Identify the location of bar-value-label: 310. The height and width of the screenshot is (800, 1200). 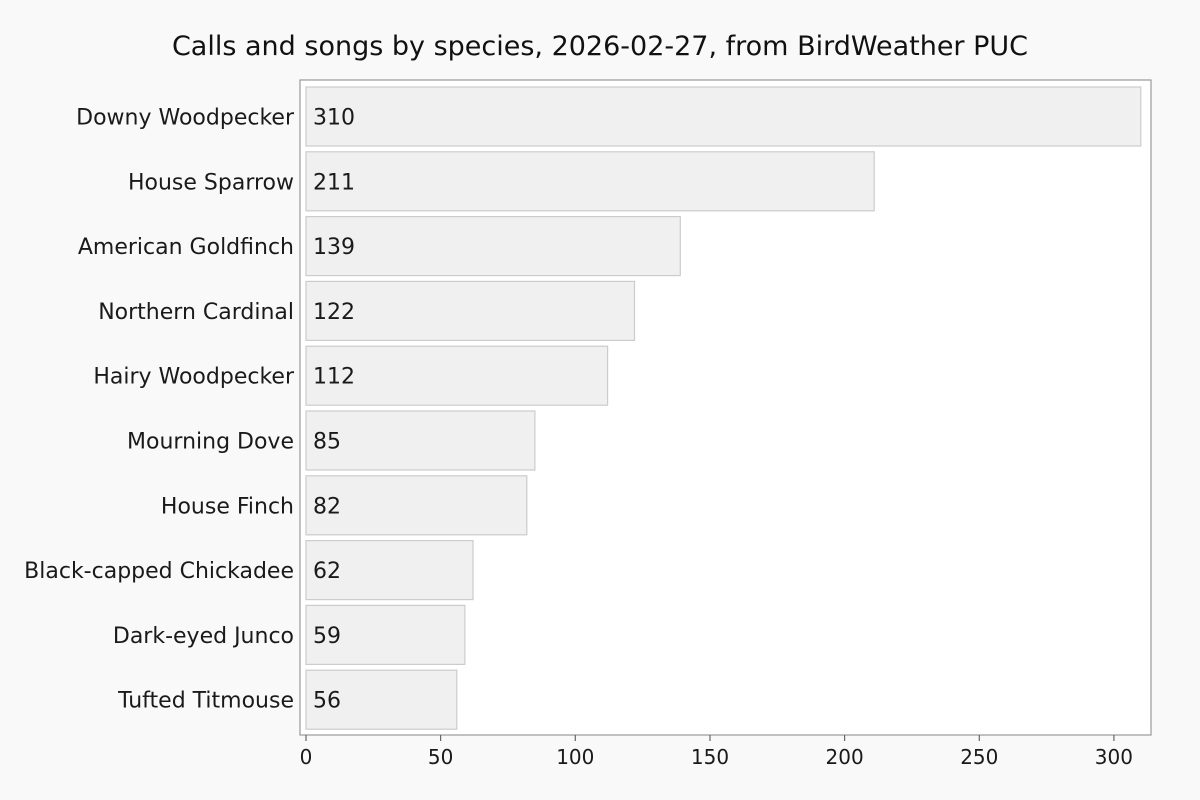
(334, 118).